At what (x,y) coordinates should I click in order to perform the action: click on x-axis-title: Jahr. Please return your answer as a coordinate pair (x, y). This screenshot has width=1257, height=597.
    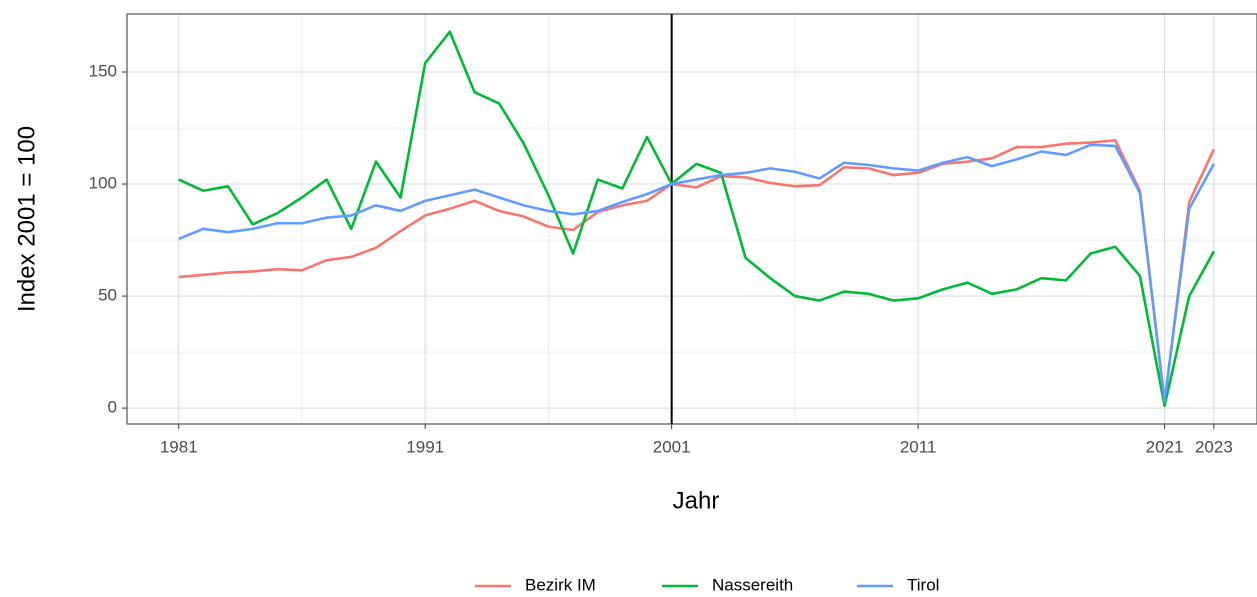
    Looking at the image, I should click on (696, 500).